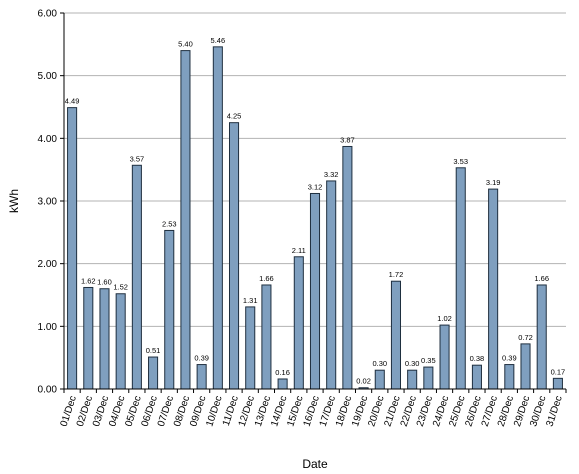 Image resolution: width=579 pixels, height=474 pixels. What do you see at coordinates (48, 327) in the screenshot?
I see `y-tick-label: 1.00` at bounding box center [48, 327].